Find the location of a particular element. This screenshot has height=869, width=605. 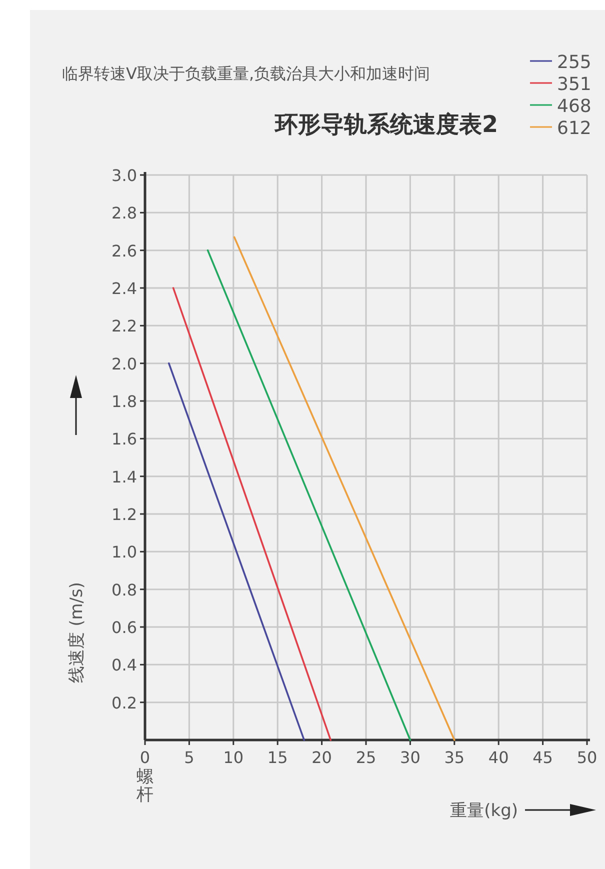

x-tick-label: 35 is located at coordinates (454, 757).